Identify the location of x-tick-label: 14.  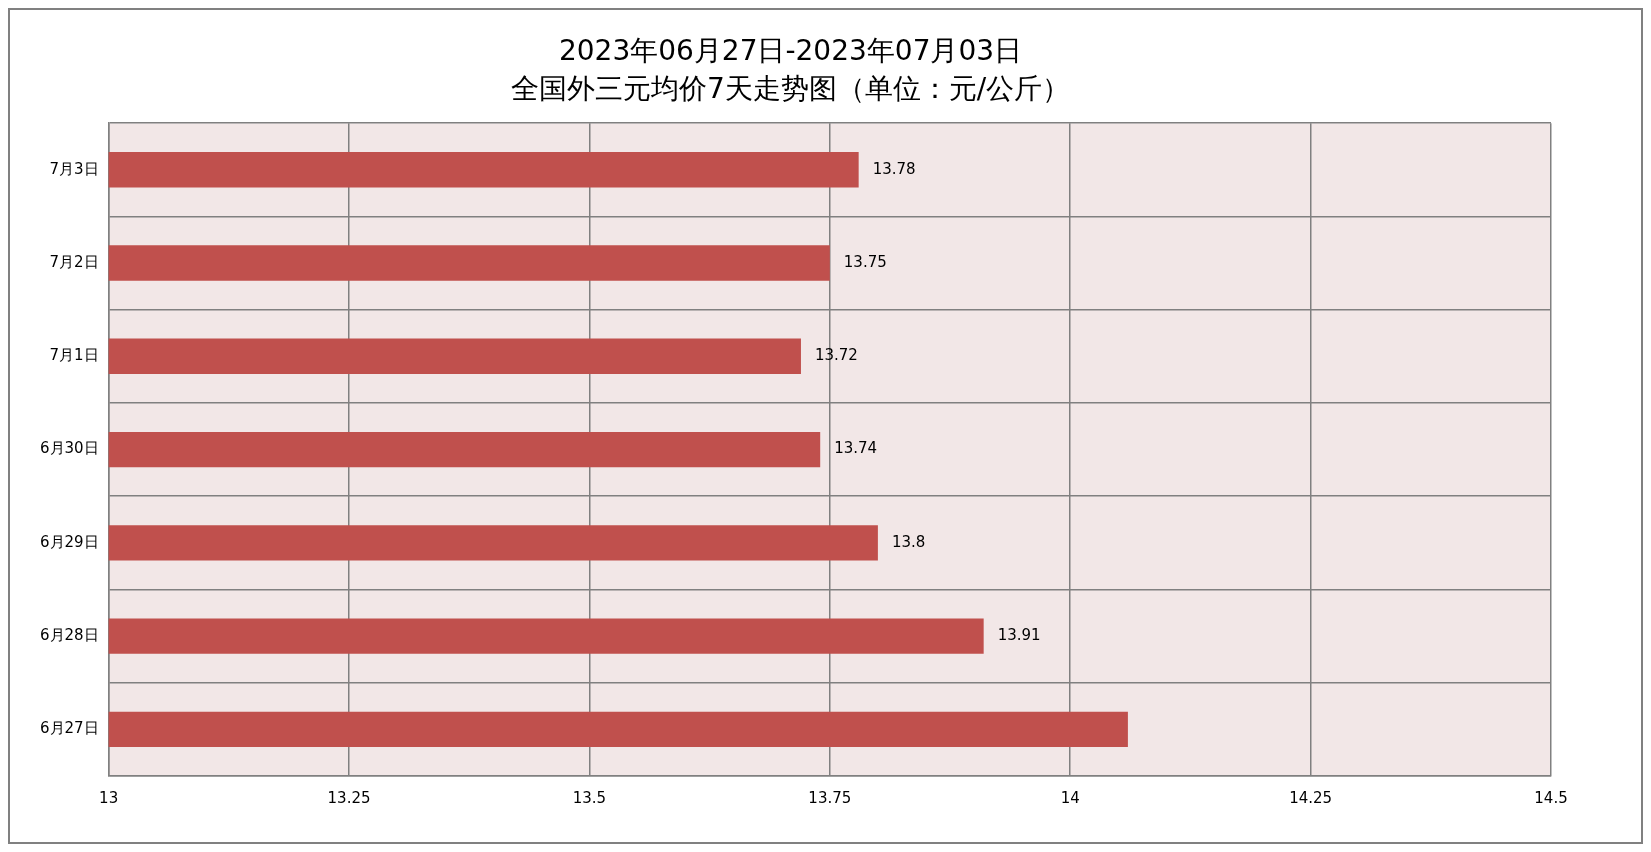
(1070, 797).